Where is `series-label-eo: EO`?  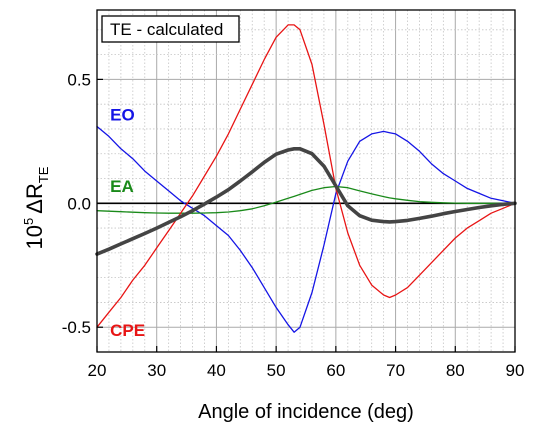 series-label-eo: EO is located at coordinates (122, 114).